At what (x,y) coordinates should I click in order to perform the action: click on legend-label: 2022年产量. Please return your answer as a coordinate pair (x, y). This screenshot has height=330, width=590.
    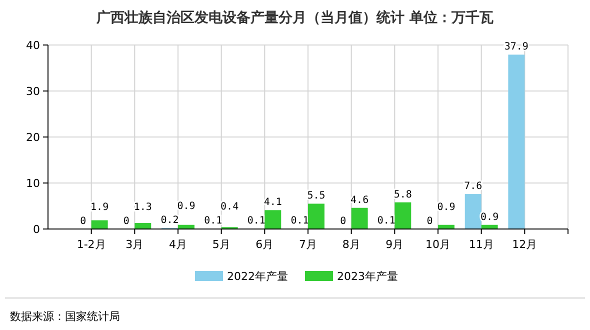
    Looking at the image, I should click on (257, 276).